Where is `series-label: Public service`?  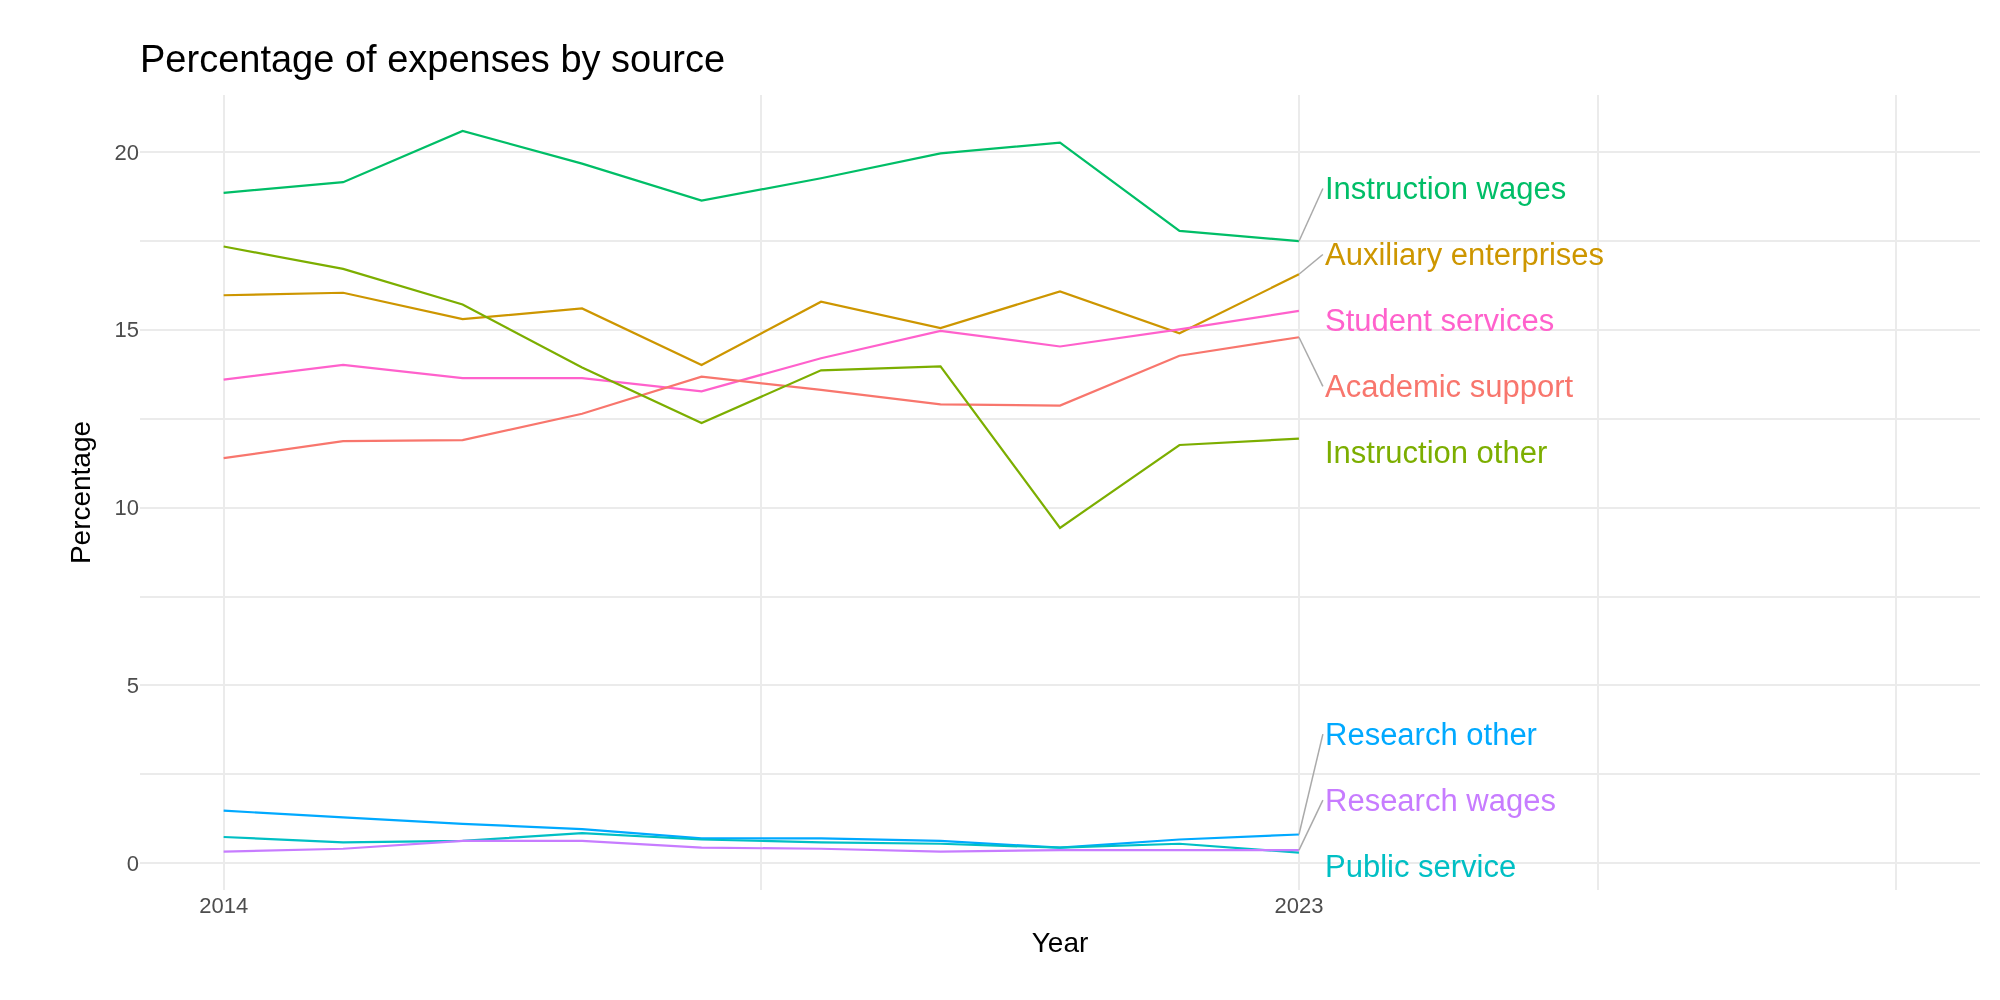 series-label: Public service is located at coordinates (1421, 866).